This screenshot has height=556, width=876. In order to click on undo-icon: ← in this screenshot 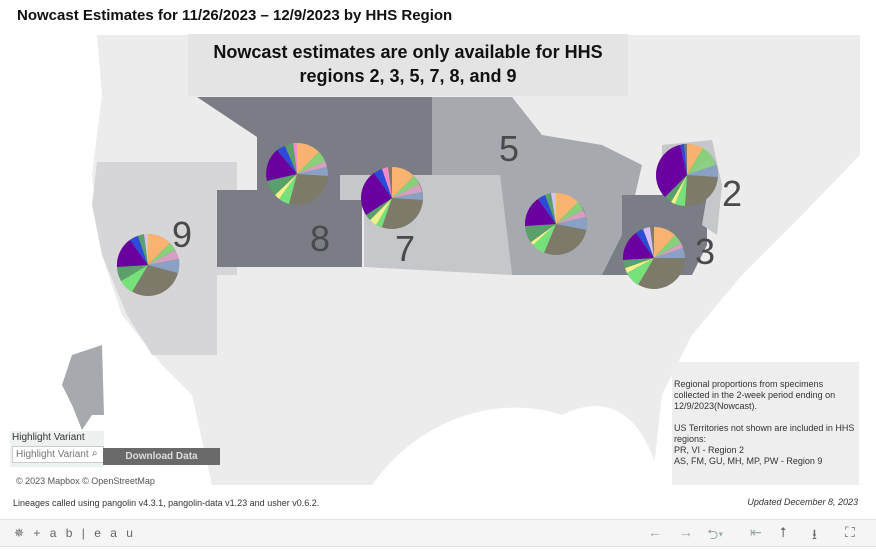, I will do `click(655, 532)`.